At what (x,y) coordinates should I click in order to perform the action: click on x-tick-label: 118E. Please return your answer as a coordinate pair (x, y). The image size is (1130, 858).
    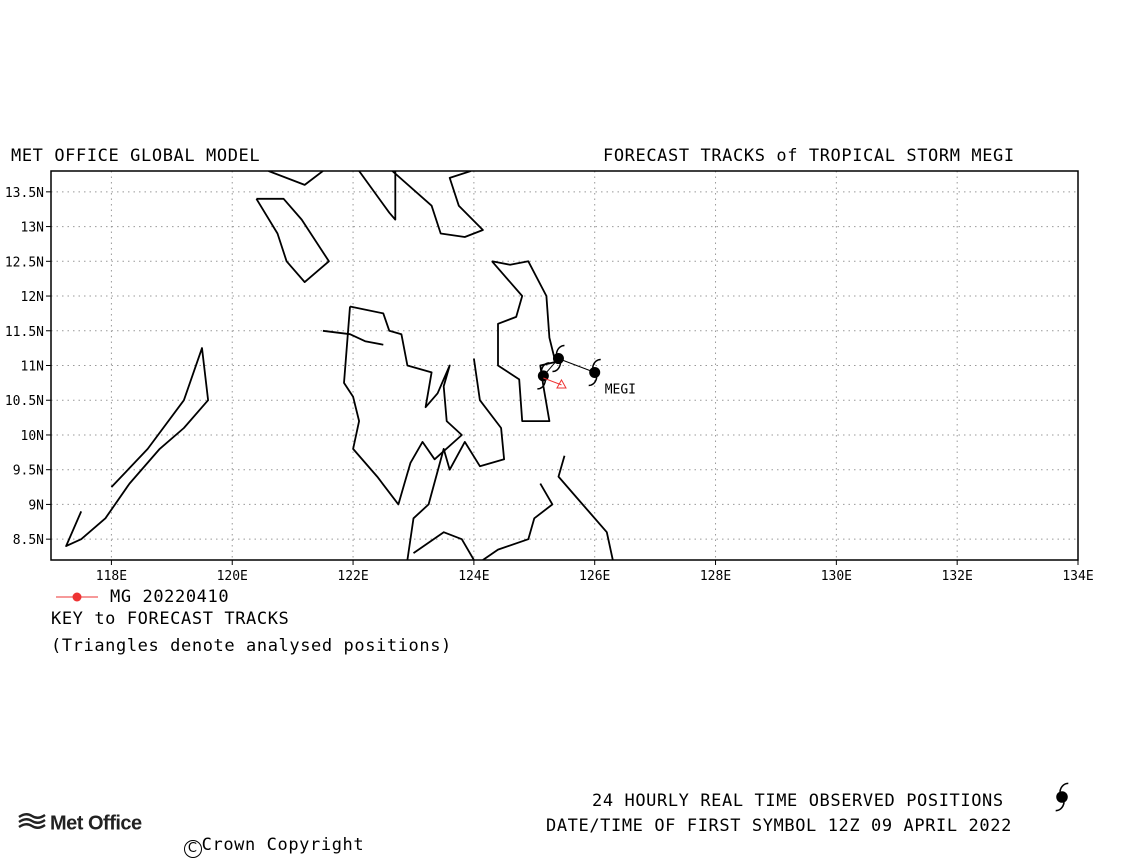
    Looking at the image, I should click on (111, 576).